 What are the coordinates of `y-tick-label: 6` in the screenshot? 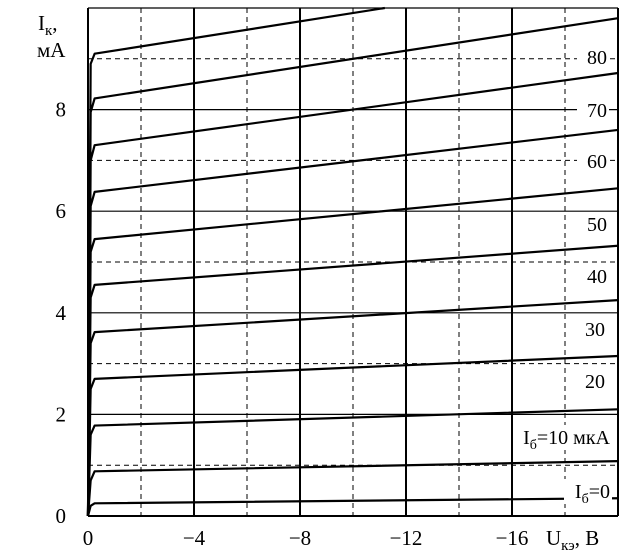 It's located at (61, 211).